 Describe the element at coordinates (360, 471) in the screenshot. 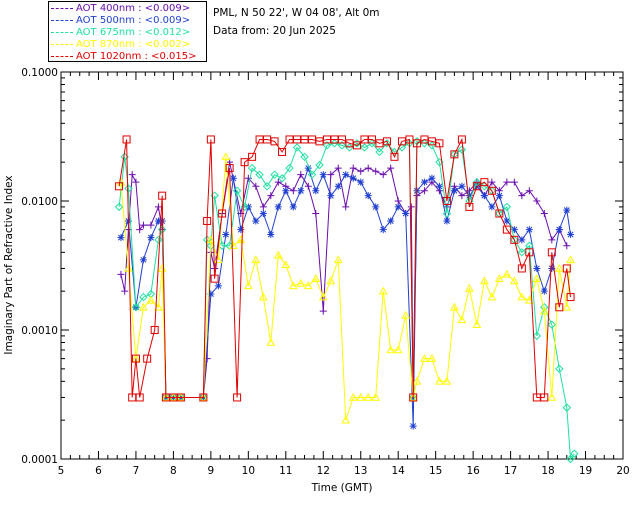

I see `x-tick-label: 13` at that location.